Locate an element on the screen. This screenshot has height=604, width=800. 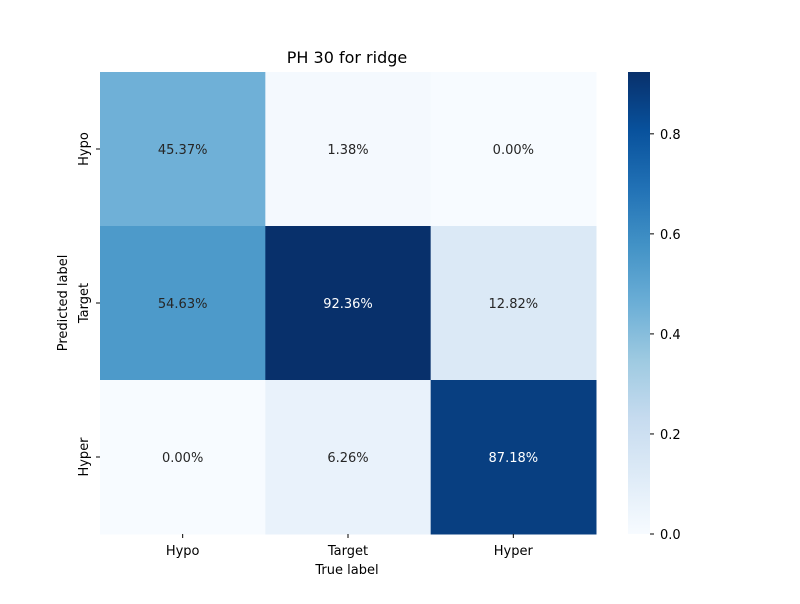
cell-value-label: 87.18% is located at coordinates (514, 458).